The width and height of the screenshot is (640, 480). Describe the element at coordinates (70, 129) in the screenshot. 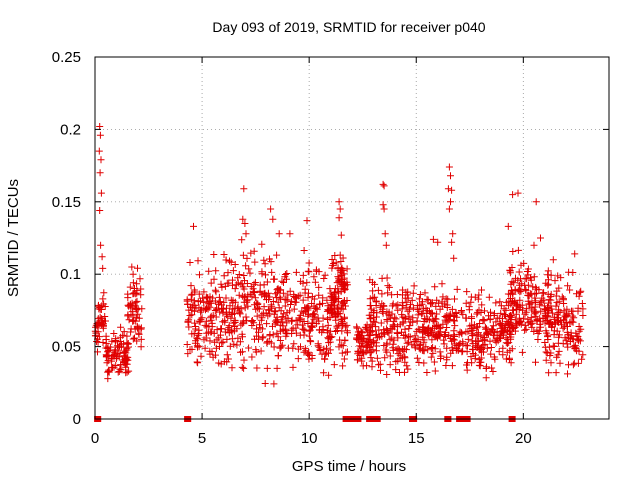

I see `y-tick-label: 0.2` at that location.